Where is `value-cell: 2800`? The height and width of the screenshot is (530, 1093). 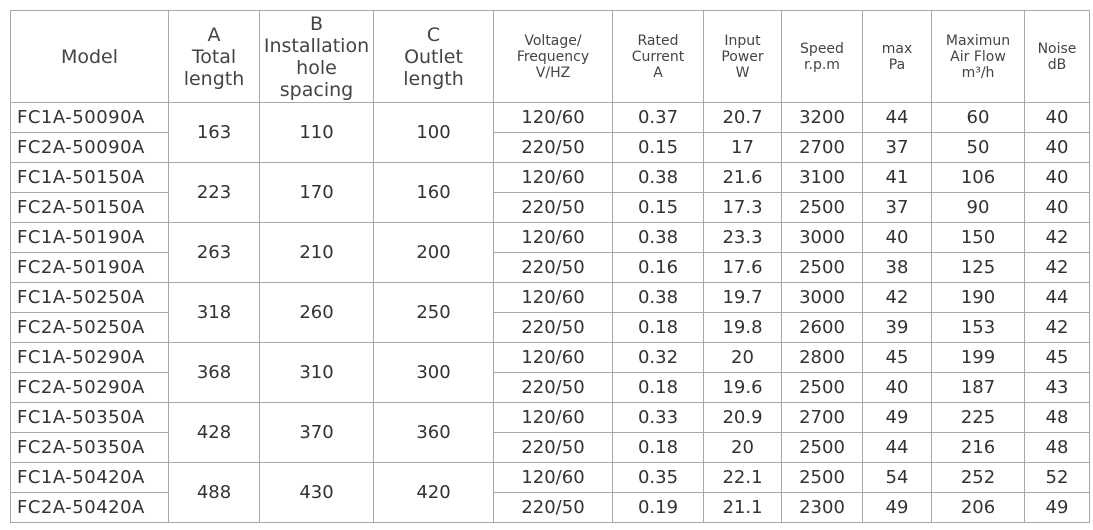
value-cell: 2800 is located at coordinates (822, 357).